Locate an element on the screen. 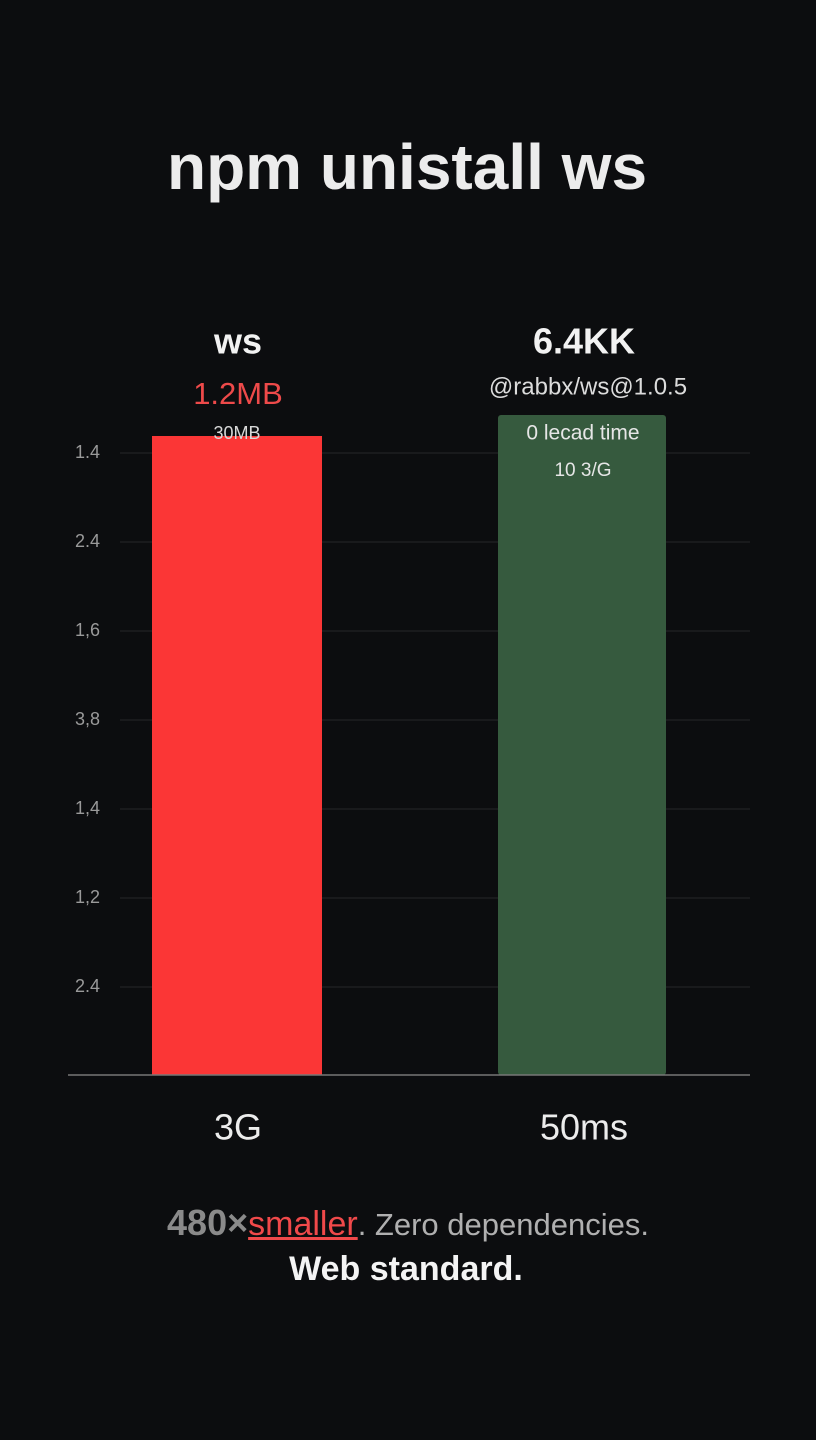  y-axis-label: 3,8 is located at coordinates (87, 719).